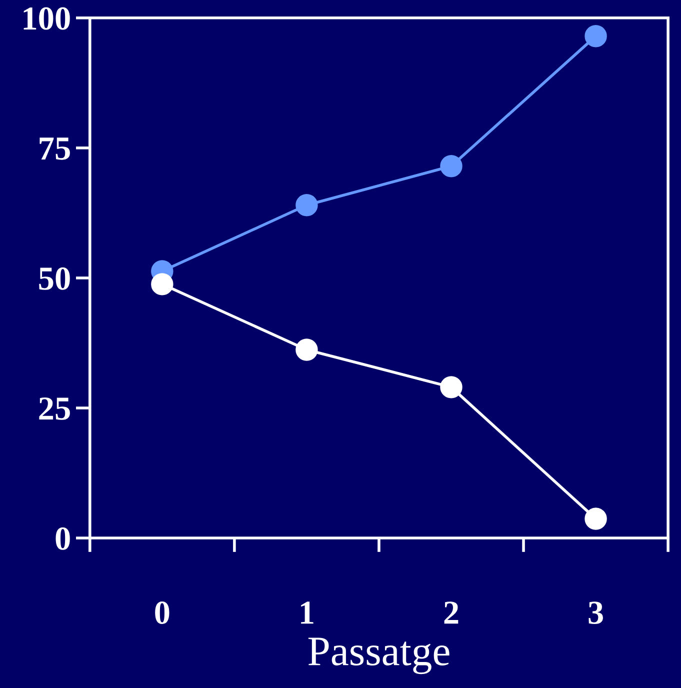 The height and width of the screenshot is (688, 681). Describe the element at coordinates (55, 149) in the screenshot. I see `y-tick-label: 75` at that location.